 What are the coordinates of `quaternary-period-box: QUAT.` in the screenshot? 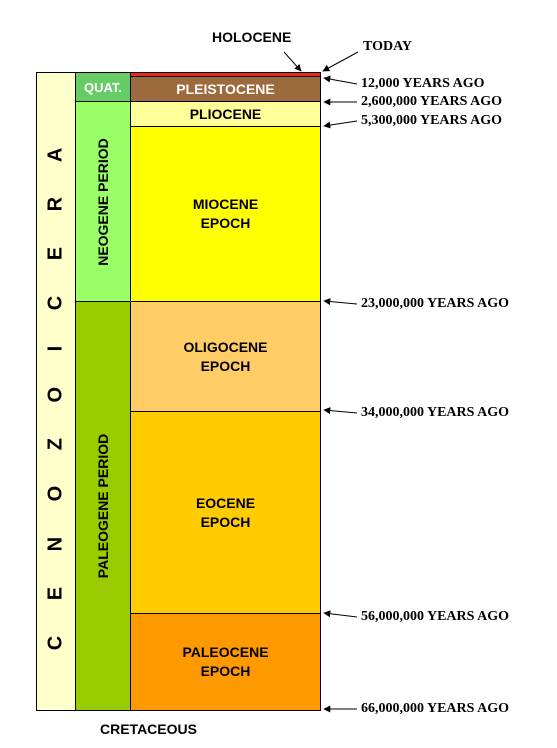 It's located at (103, 87).